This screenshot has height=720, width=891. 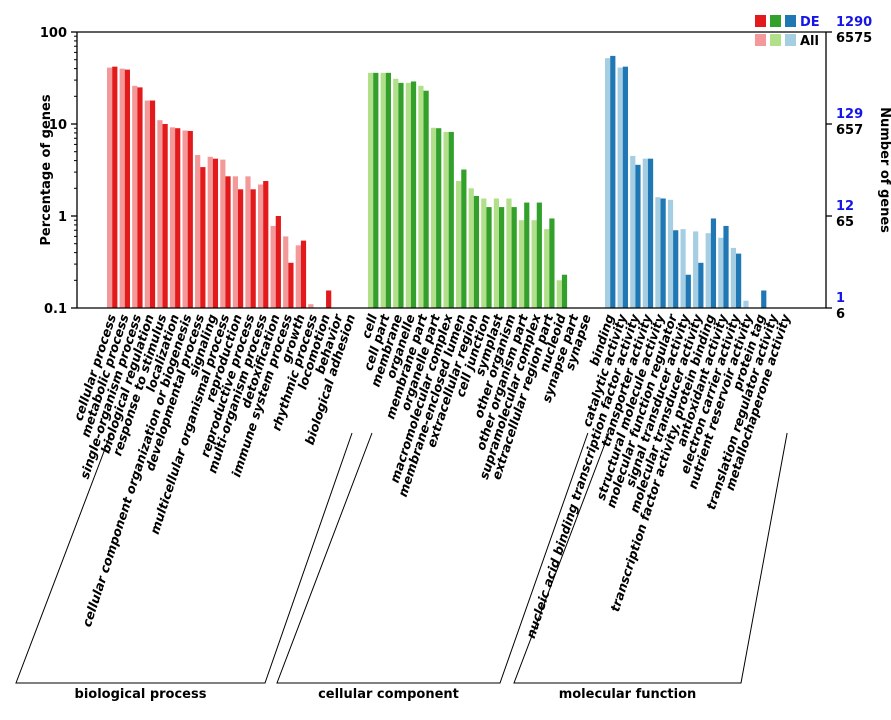 What do you see at coordinates (849, 114) in the screenshot?
I see `right-tick-label-de: 129` at bounding box center [849, 114].